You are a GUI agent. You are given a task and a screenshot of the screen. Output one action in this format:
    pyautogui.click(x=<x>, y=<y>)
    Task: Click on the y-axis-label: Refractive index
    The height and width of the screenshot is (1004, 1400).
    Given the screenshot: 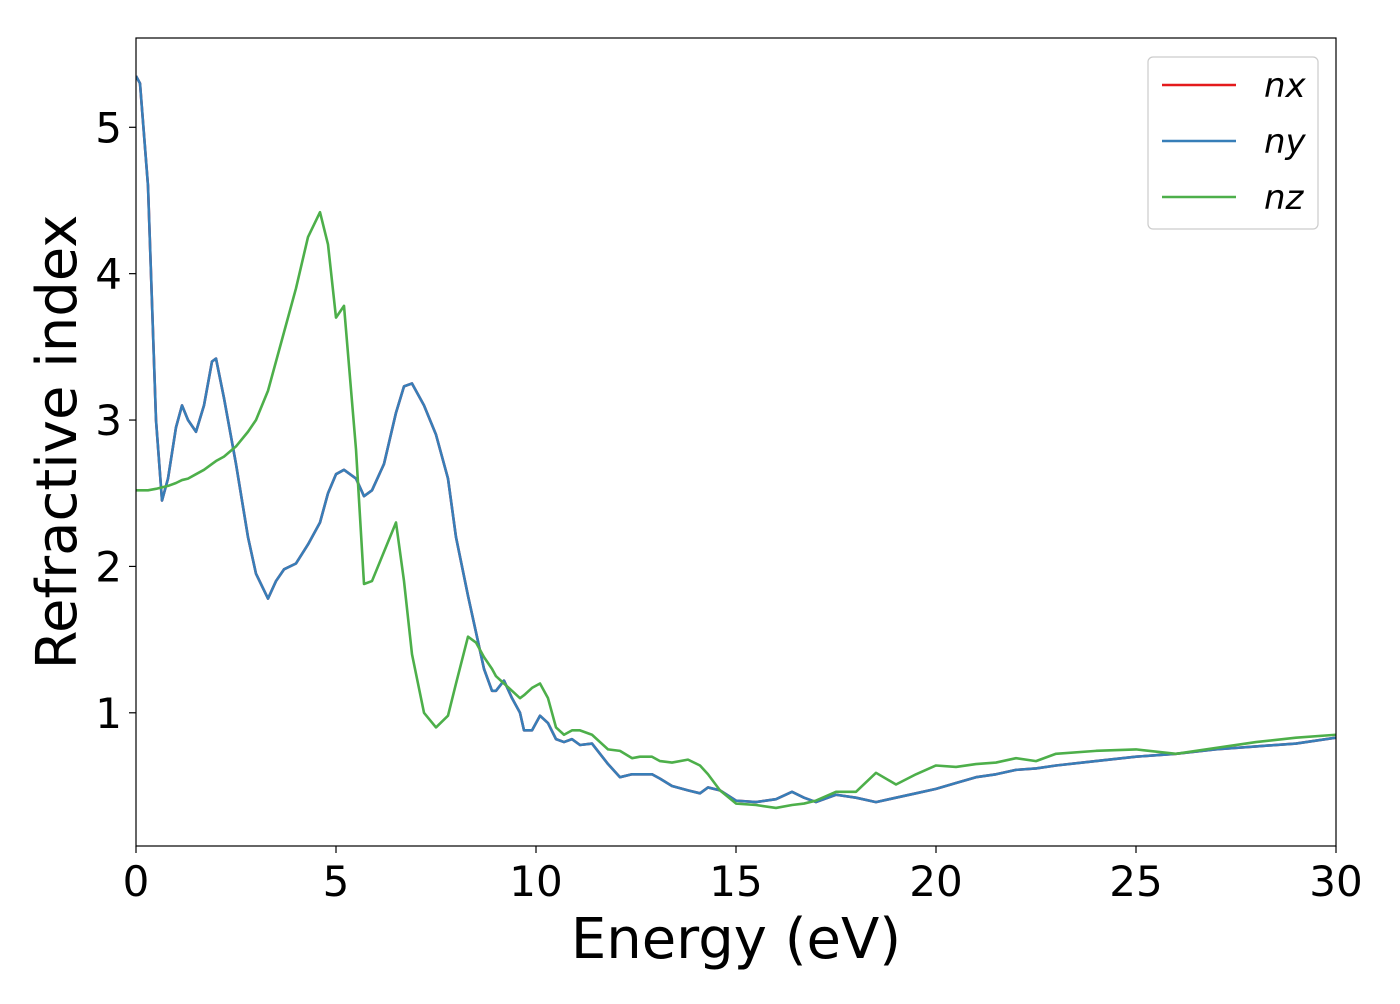 What is the action you would take?
    pyautogui.click(x=57, y=442)
    